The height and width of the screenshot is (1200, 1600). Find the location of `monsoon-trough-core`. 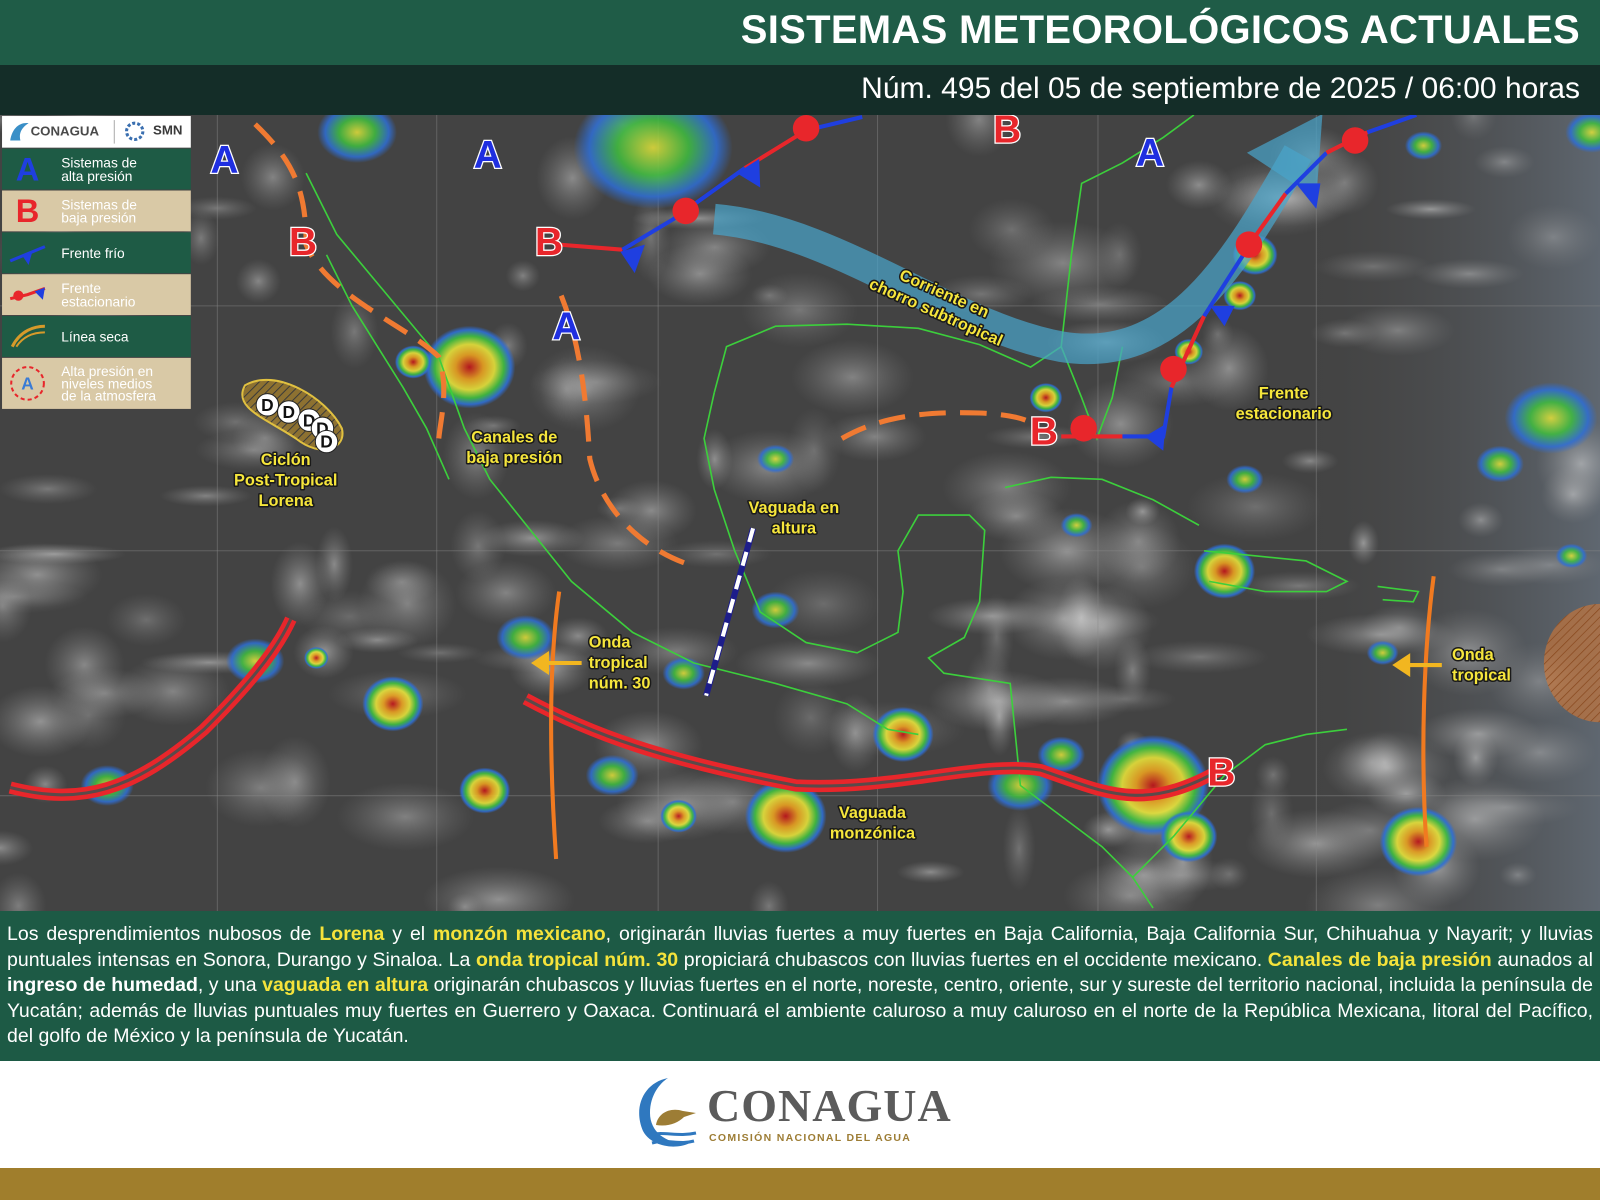

monsoon-trough-core is located at coordinates (875, 747).